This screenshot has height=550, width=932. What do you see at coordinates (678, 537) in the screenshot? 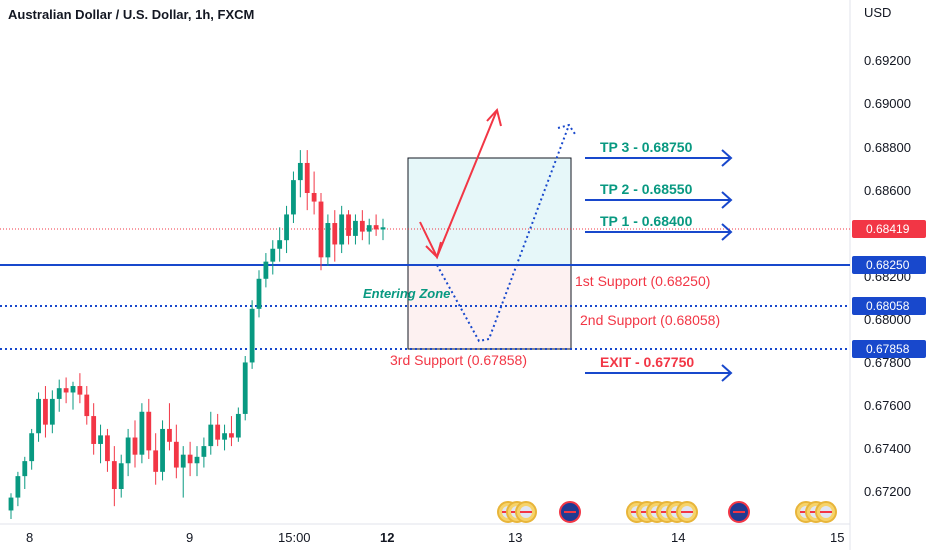
I see `x-tick: 14` at bounding box center [678, 537].